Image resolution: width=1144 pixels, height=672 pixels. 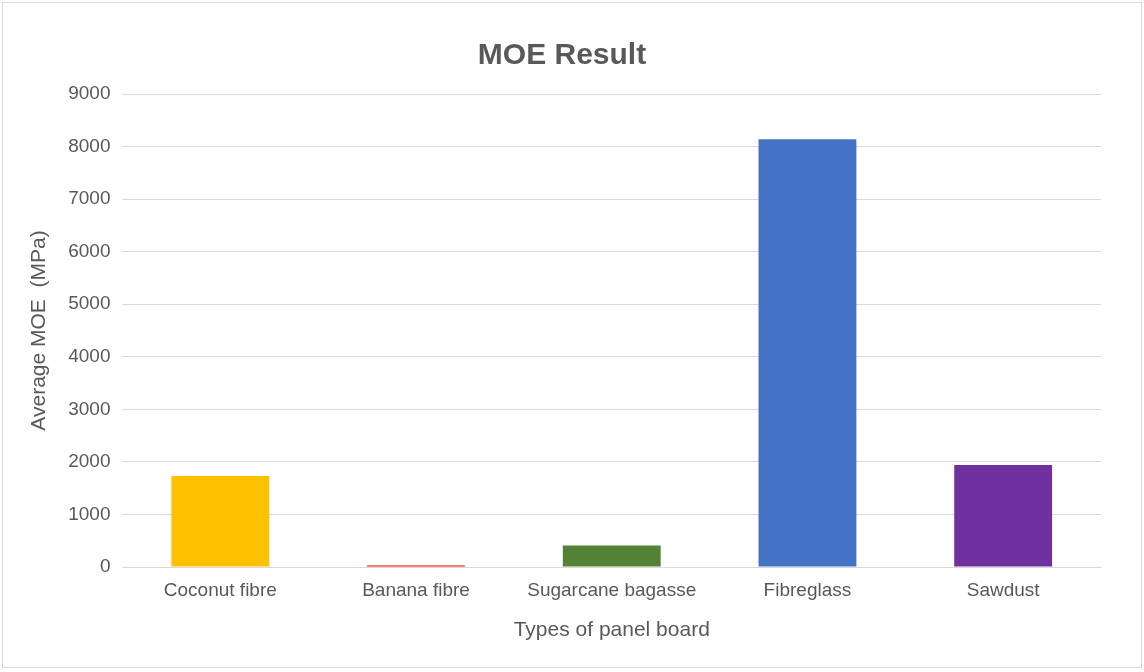 What do you see at coordinates (89, 303) in the screenshot?
I see `y-tick-label: 5000` at bounding box center [89, 303].